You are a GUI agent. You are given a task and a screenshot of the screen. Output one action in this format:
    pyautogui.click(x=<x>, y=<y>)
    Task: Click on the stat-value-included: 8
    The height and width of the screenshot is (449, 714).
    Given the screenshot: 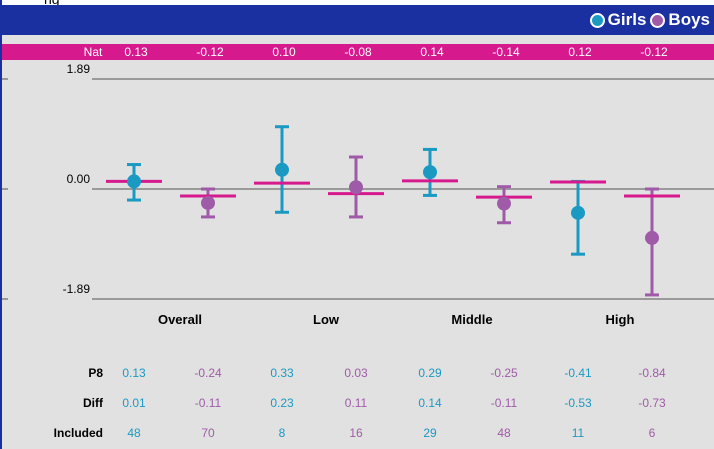 What is the action you would take?
    pyautogui.click(x=282, y=433)
    